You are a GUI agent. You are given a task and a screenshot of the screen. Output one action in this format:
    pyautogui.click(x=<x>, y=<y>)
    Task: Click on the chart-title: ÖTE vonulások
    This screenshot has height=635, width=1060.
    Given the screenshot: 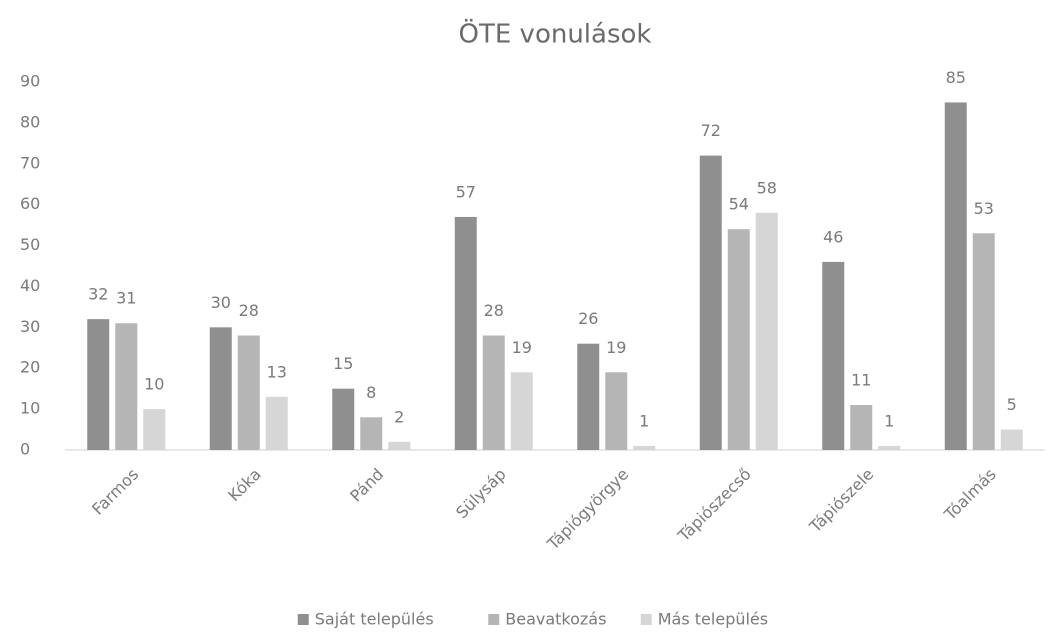 What is the action you would take?
    pyautogui.click(x=555, y=34)
    